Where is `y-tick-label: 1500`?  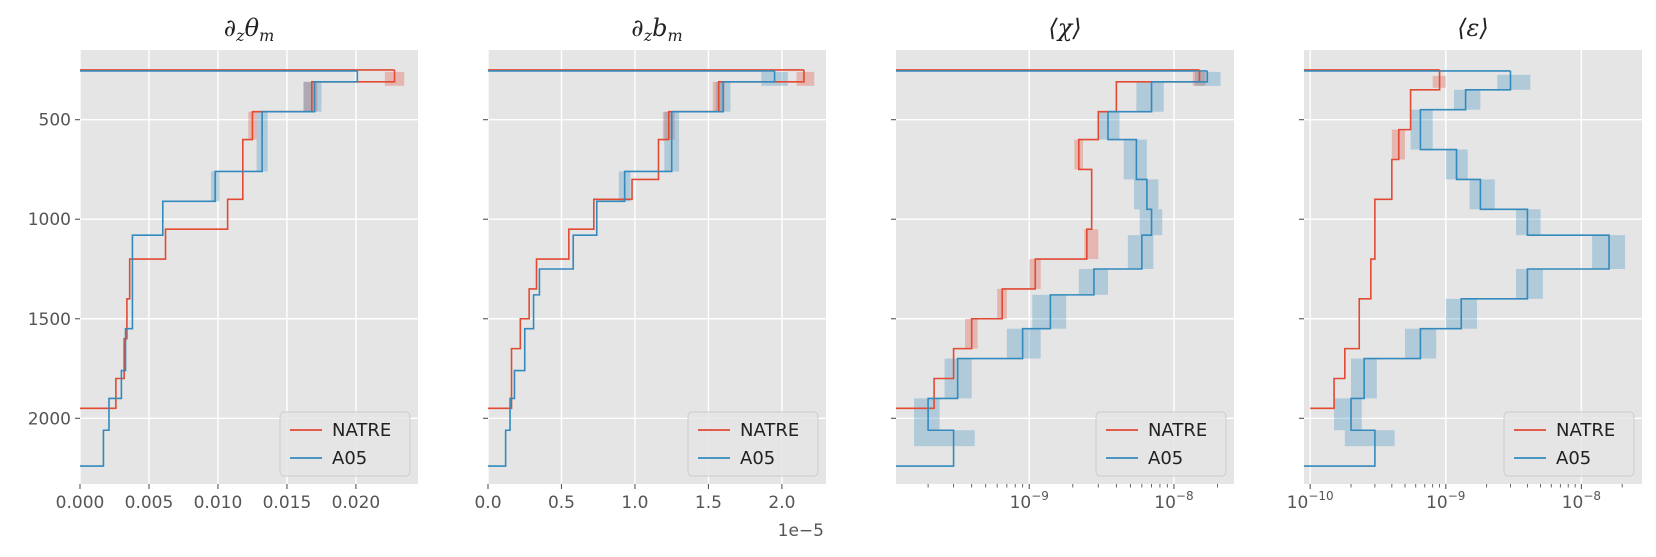 y-tick-label: 1500 is located at coordinates (49, 320).